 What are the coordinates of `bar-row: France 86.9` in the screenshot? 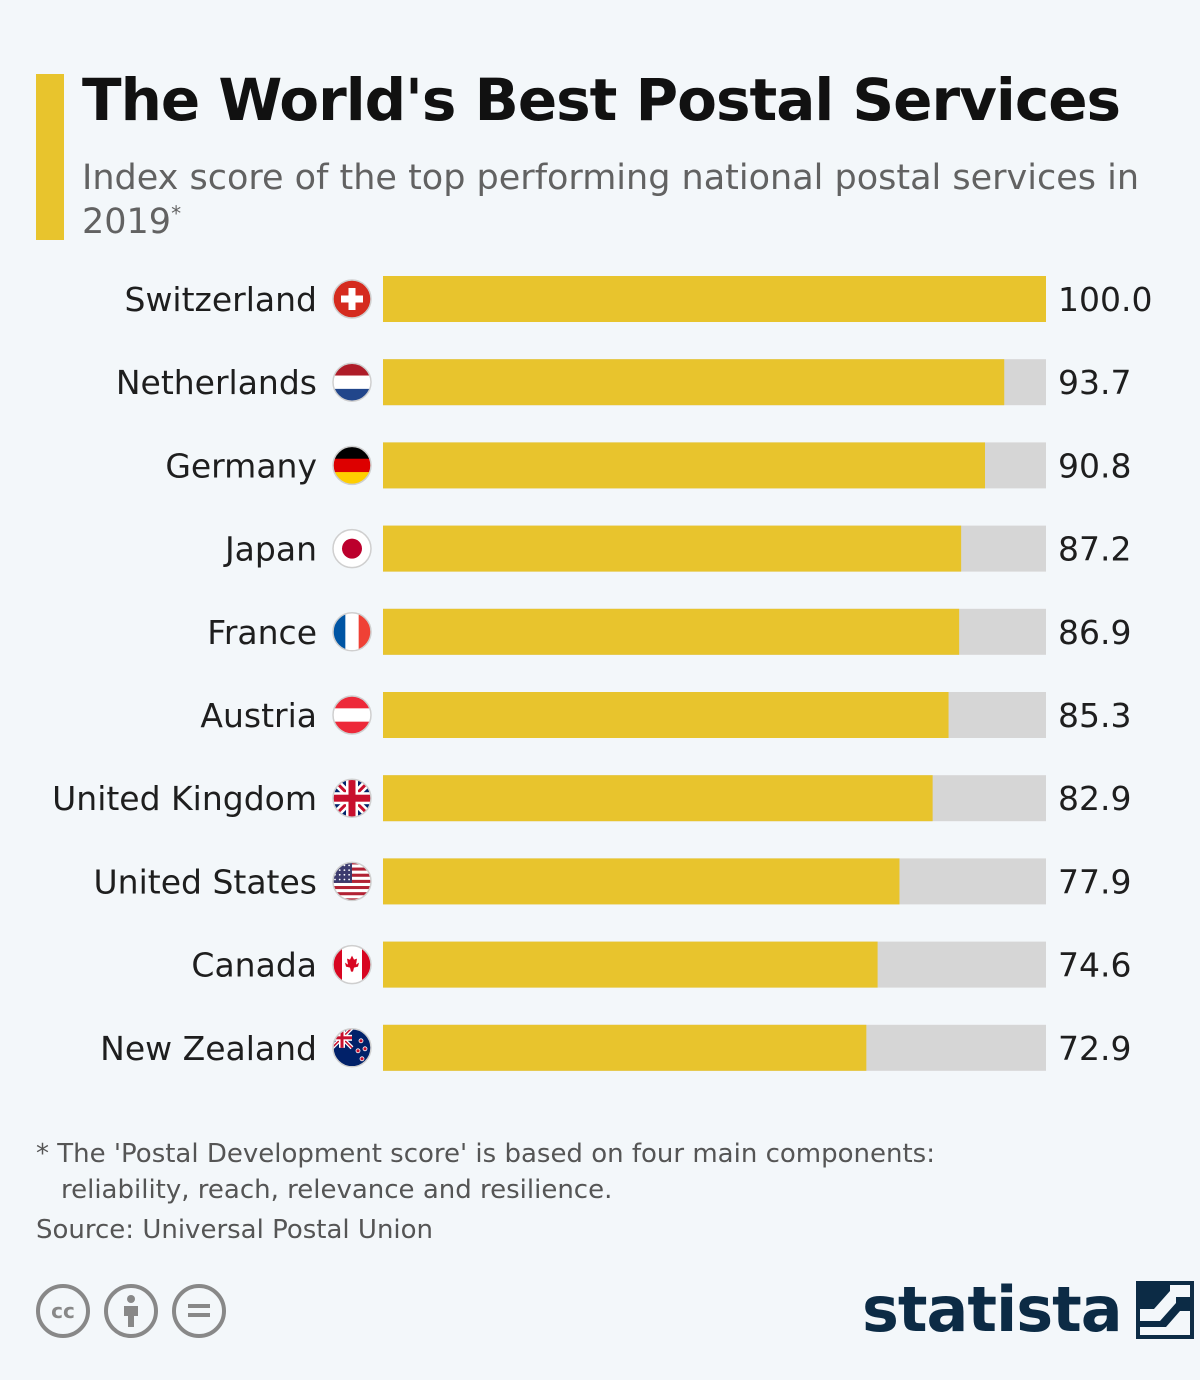 It's located at (669, 631).